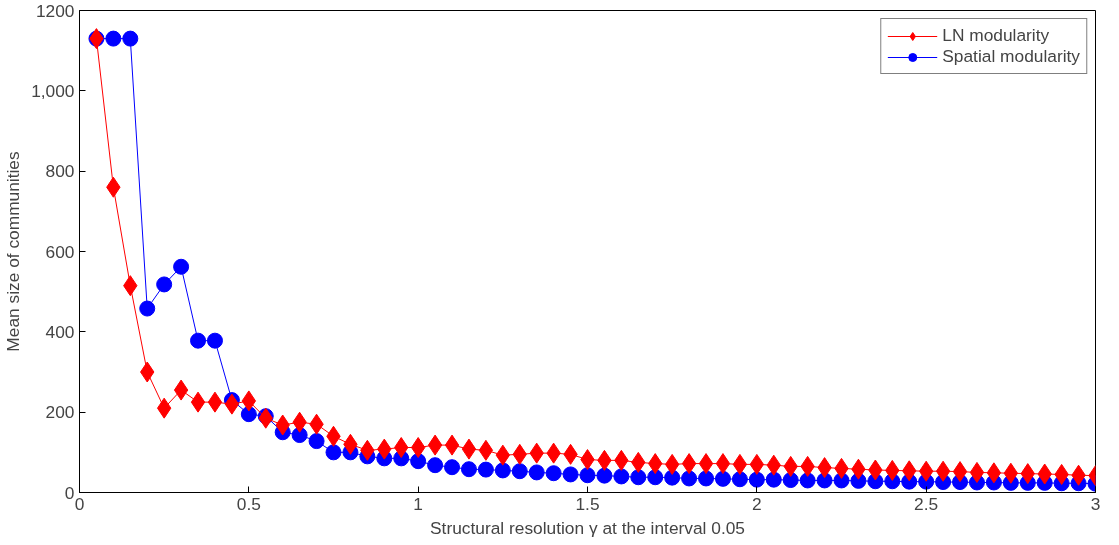  I want to click on y-tick-label: 400, so click(60, 331).